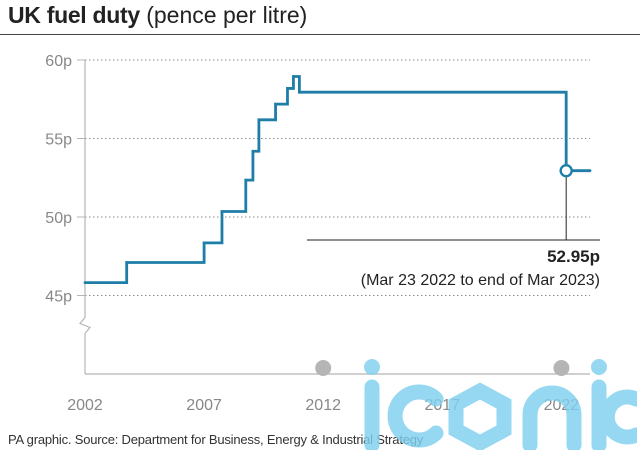  I want to click on y-tick-label: 50p, so click(58, 218).